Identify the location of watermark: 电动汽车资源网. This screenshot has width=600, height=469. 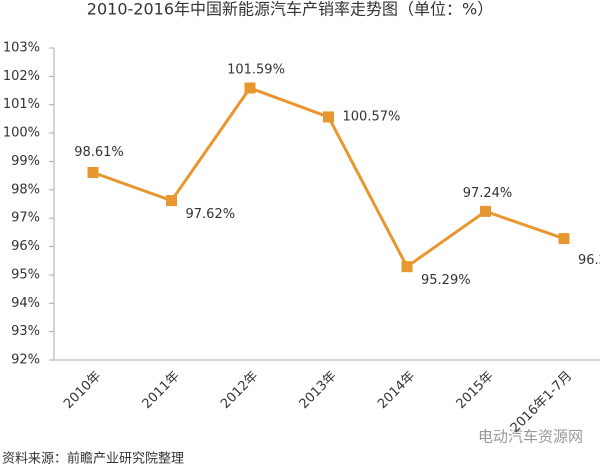
(530, 437).